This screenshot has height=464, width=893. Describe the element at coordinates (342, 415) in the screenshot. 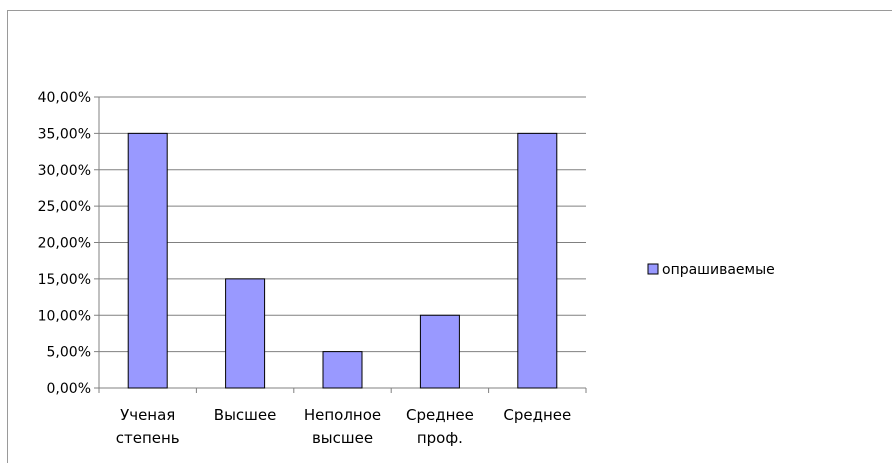

I see `x-tick-label: Неполное` at that location.